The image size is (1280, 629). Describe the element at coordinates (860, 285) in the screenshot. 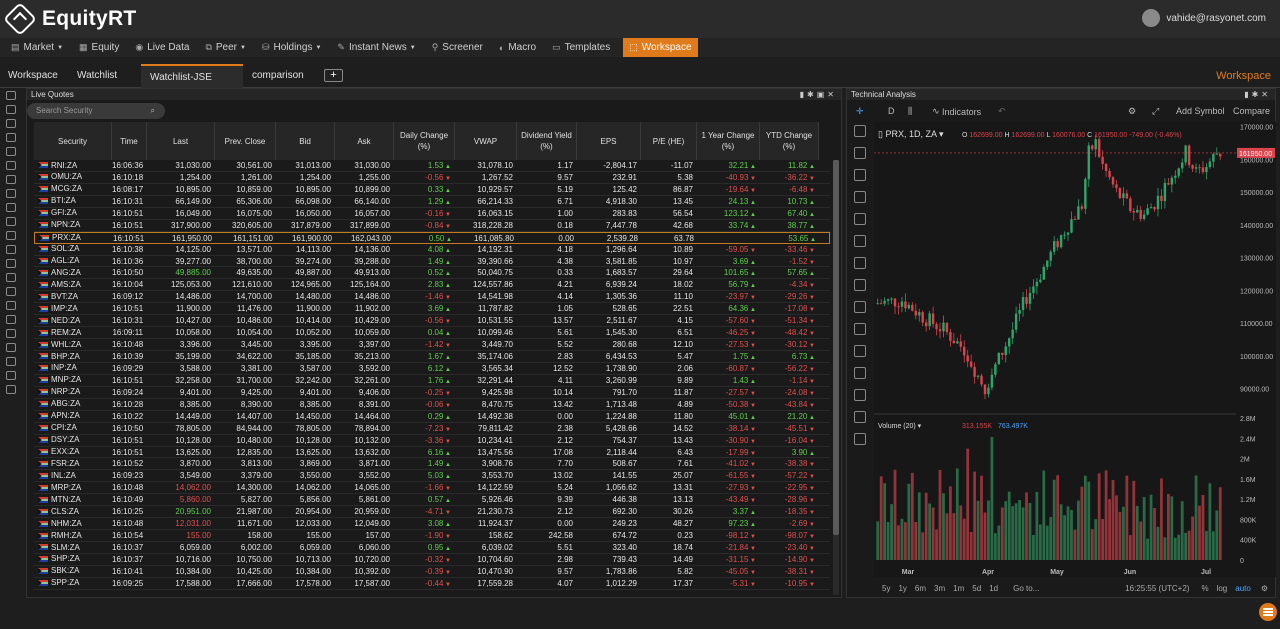

I see `ruler-tool-icon` at that location.